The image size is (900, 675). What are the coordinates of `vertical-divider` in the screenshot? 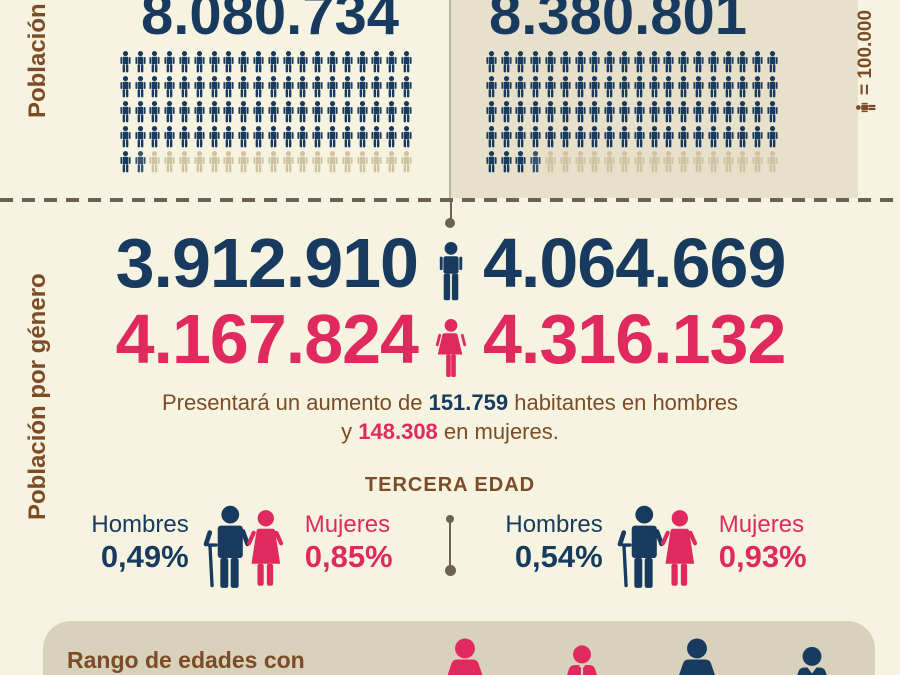 It's located at (450, 99).